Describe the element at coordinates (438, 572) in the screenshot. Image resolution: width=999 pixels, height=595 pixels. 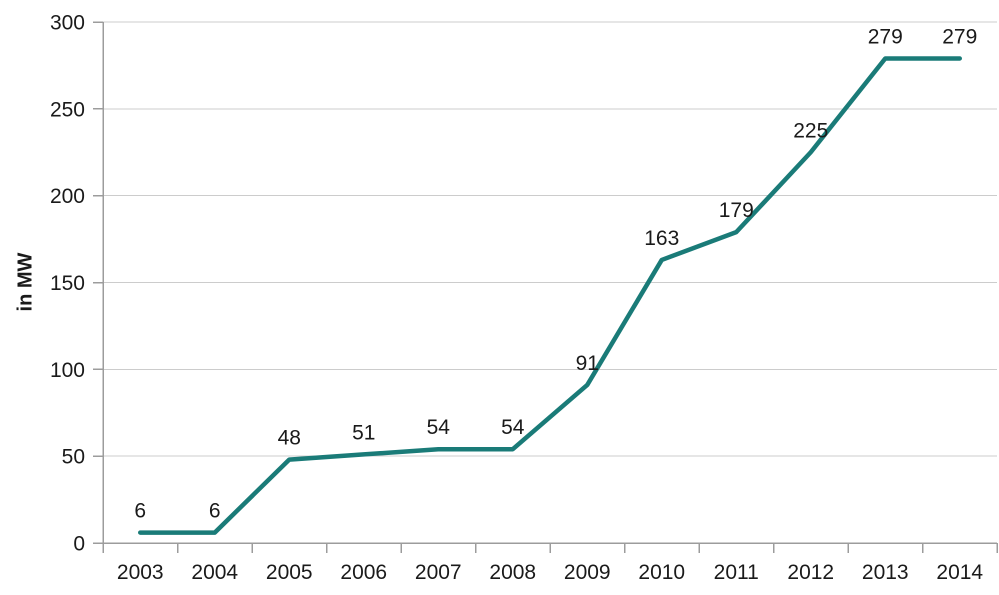
I see `x-tick-label: 2007` at that location.